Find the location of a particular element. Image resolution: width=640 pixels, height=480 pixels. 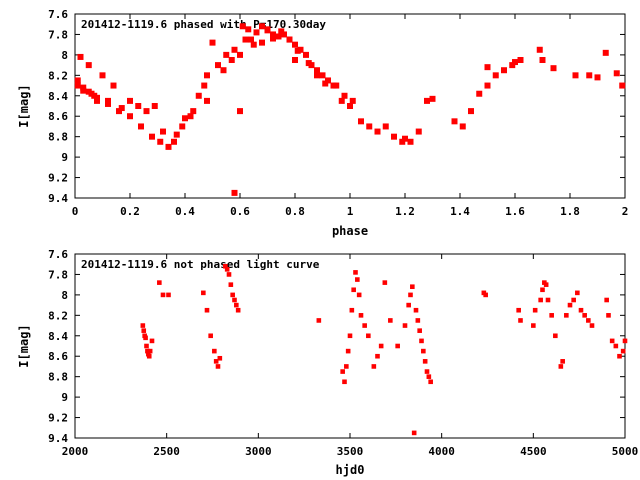

x-tick-label: 0.6 is located at coordinates (240, 211).